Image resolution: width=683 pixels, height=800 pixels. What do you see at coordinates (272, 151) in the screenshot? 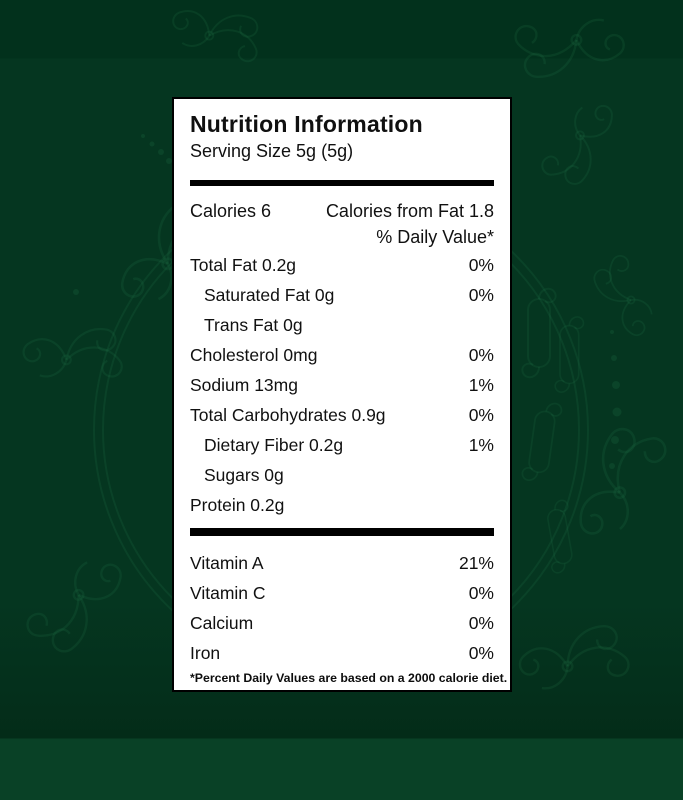
I see `serving-size: Serving Size 5g (5g)` at bounding box center [272, 151].